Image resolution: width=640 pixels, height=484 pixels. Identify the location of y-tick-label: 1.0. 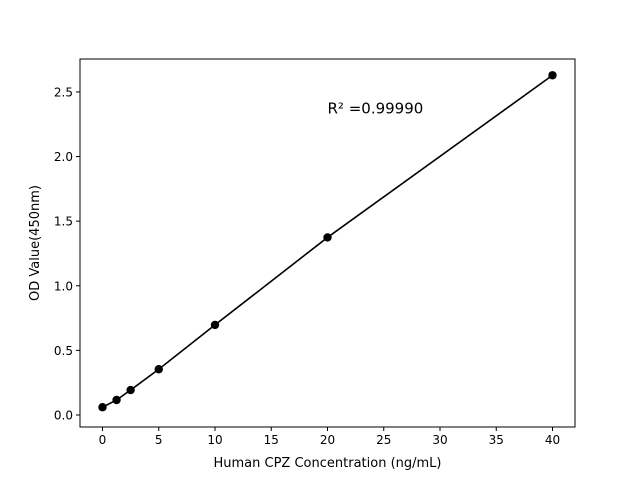
(63, 286).